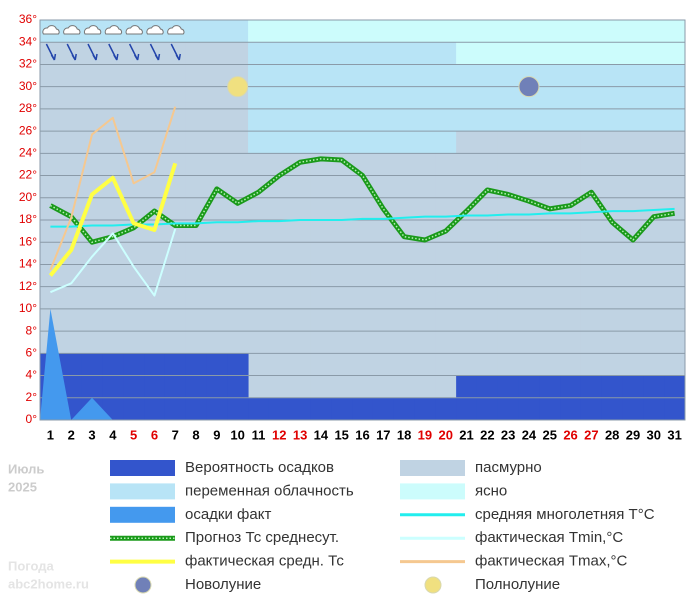 The height and width of the screenshot is (599, 687). I want to click on y-tick-label: 0°, so click(32, 419).